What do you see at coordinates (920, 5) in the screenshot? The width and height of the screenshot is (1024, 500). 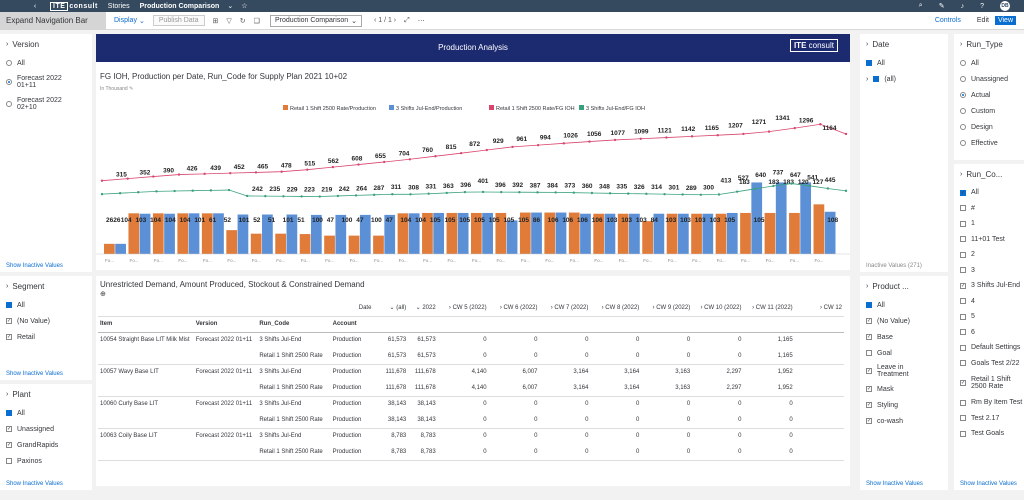 I see `search-icon: ⌕` at bounding box center [920, 5].